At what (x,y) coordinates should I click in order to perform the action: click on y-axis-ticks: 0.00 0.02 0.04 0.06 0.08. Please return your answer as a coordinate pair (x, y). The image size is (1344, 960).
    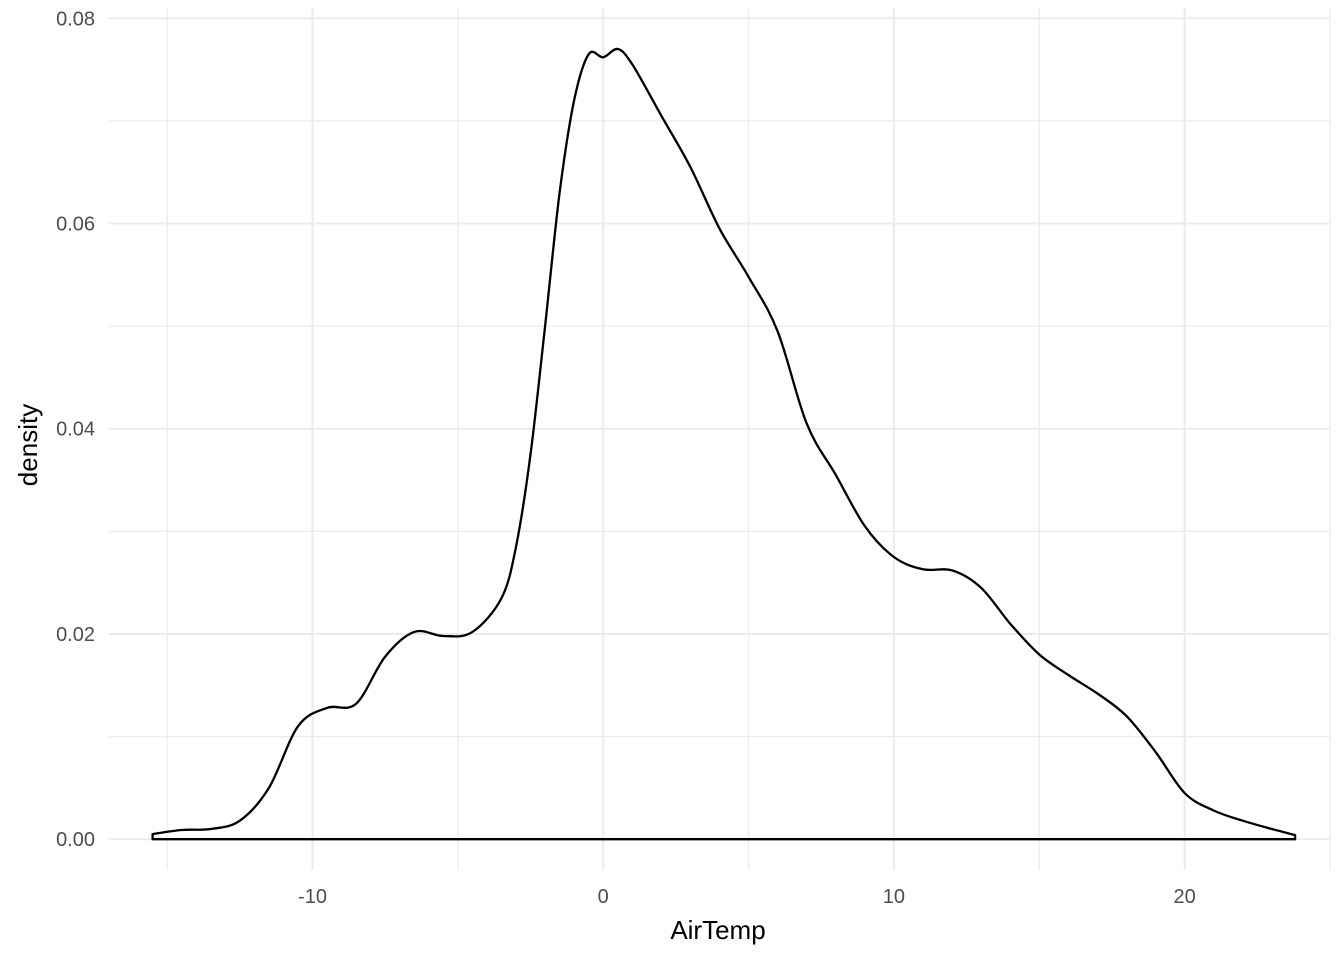
    Looking at the image, I should click on (75, 429).